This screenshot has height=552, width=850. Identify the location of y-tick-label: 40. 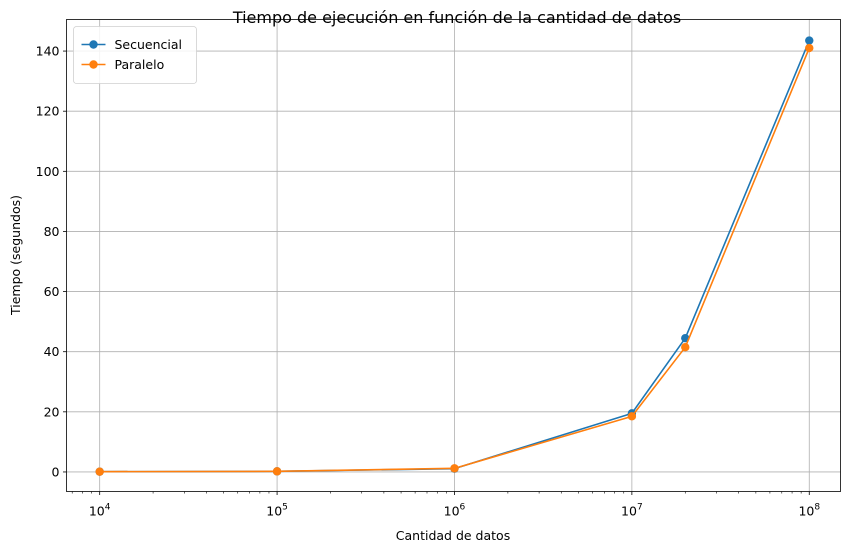
(52, 351).